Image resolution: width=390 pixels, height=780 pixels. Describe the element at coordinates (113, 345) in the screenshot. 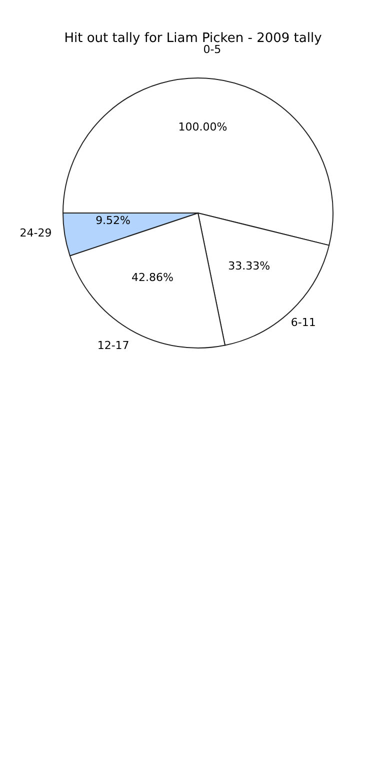

I see `slice-label: 12-17` at that location.